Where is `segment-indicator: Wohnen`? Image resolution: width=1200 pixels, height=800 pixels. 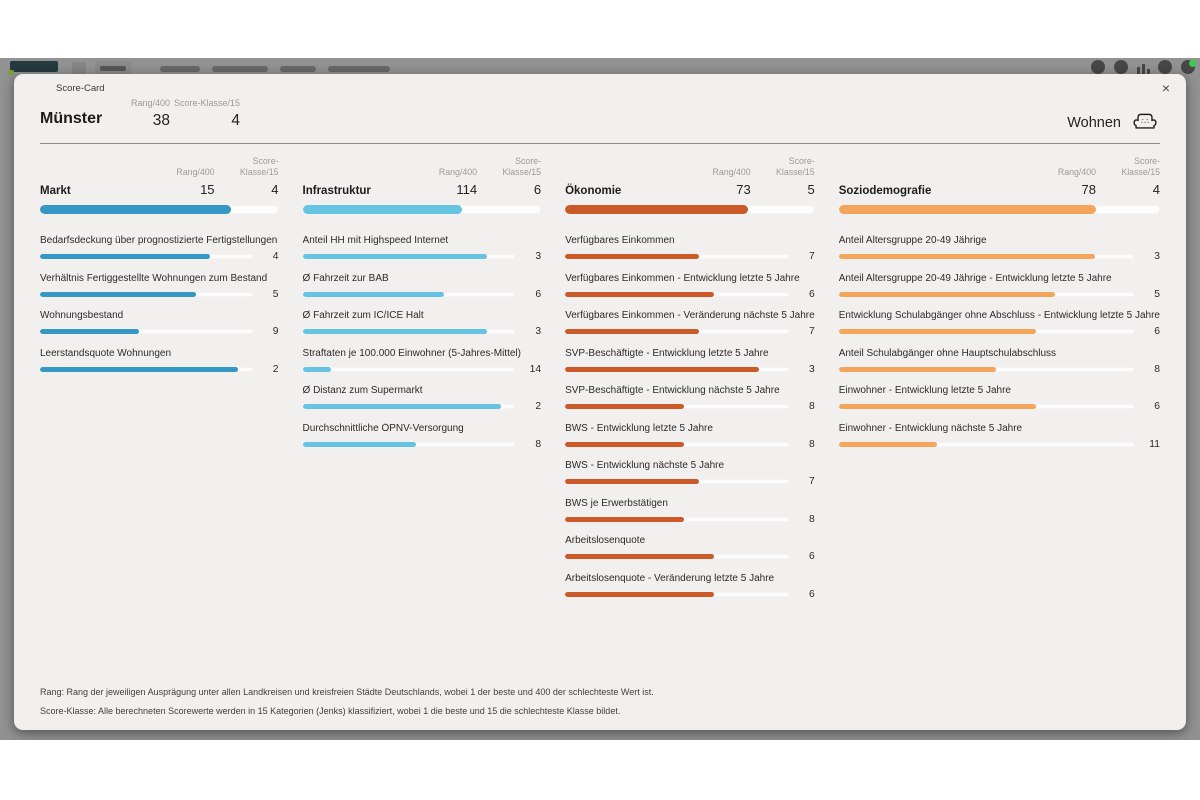 segment-indicator: Wohnen is located at coordinates (1113, 117).